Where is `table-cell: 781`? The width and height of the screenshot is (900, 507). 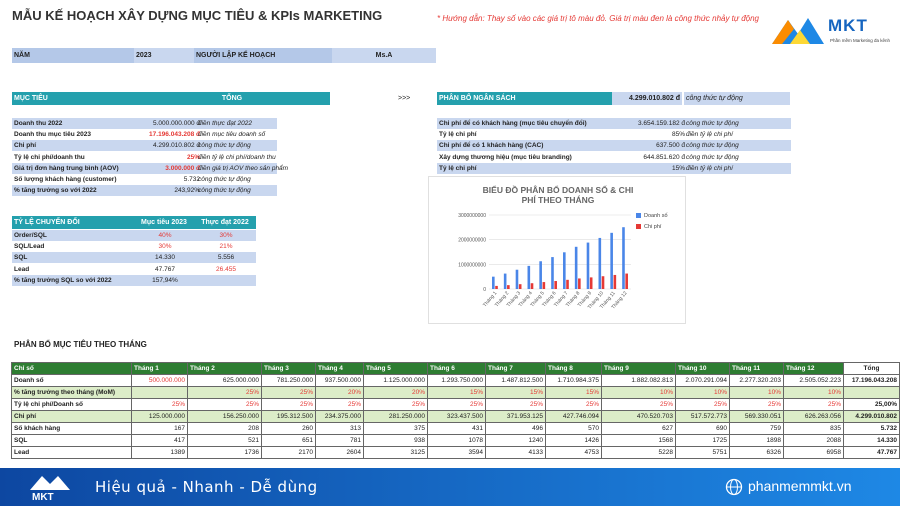 table-cell: 781 is located at coordinates (339, 440).